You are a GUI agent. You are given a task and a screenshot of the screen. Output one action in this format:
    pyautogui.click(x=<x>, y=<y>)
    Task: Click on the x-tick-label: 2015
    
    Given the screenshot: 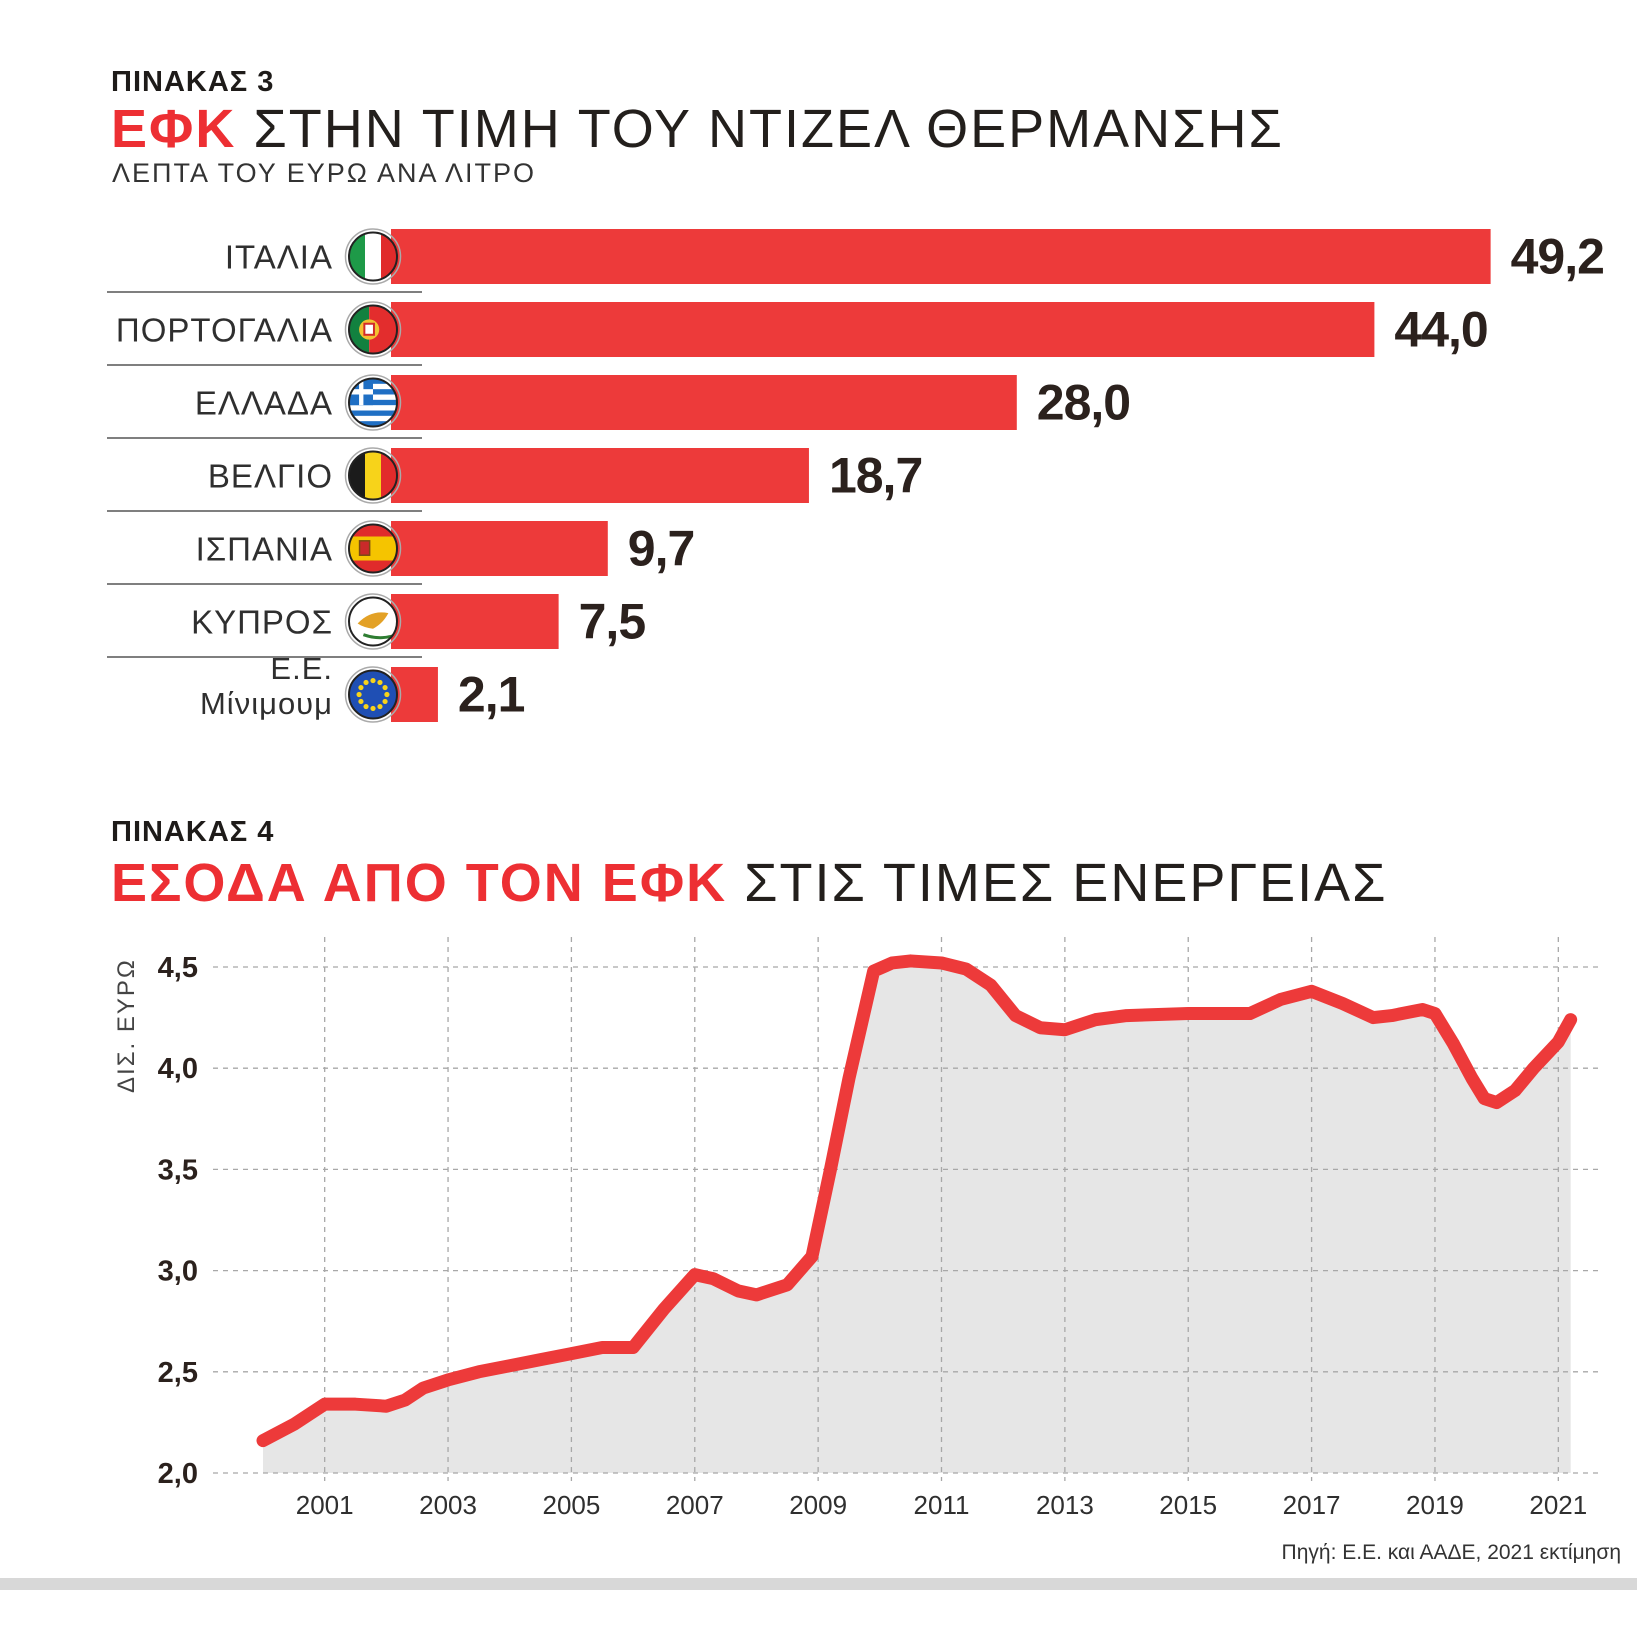 What is the action you would take?
    pyautogui.click(x=1188, y=1505)
    